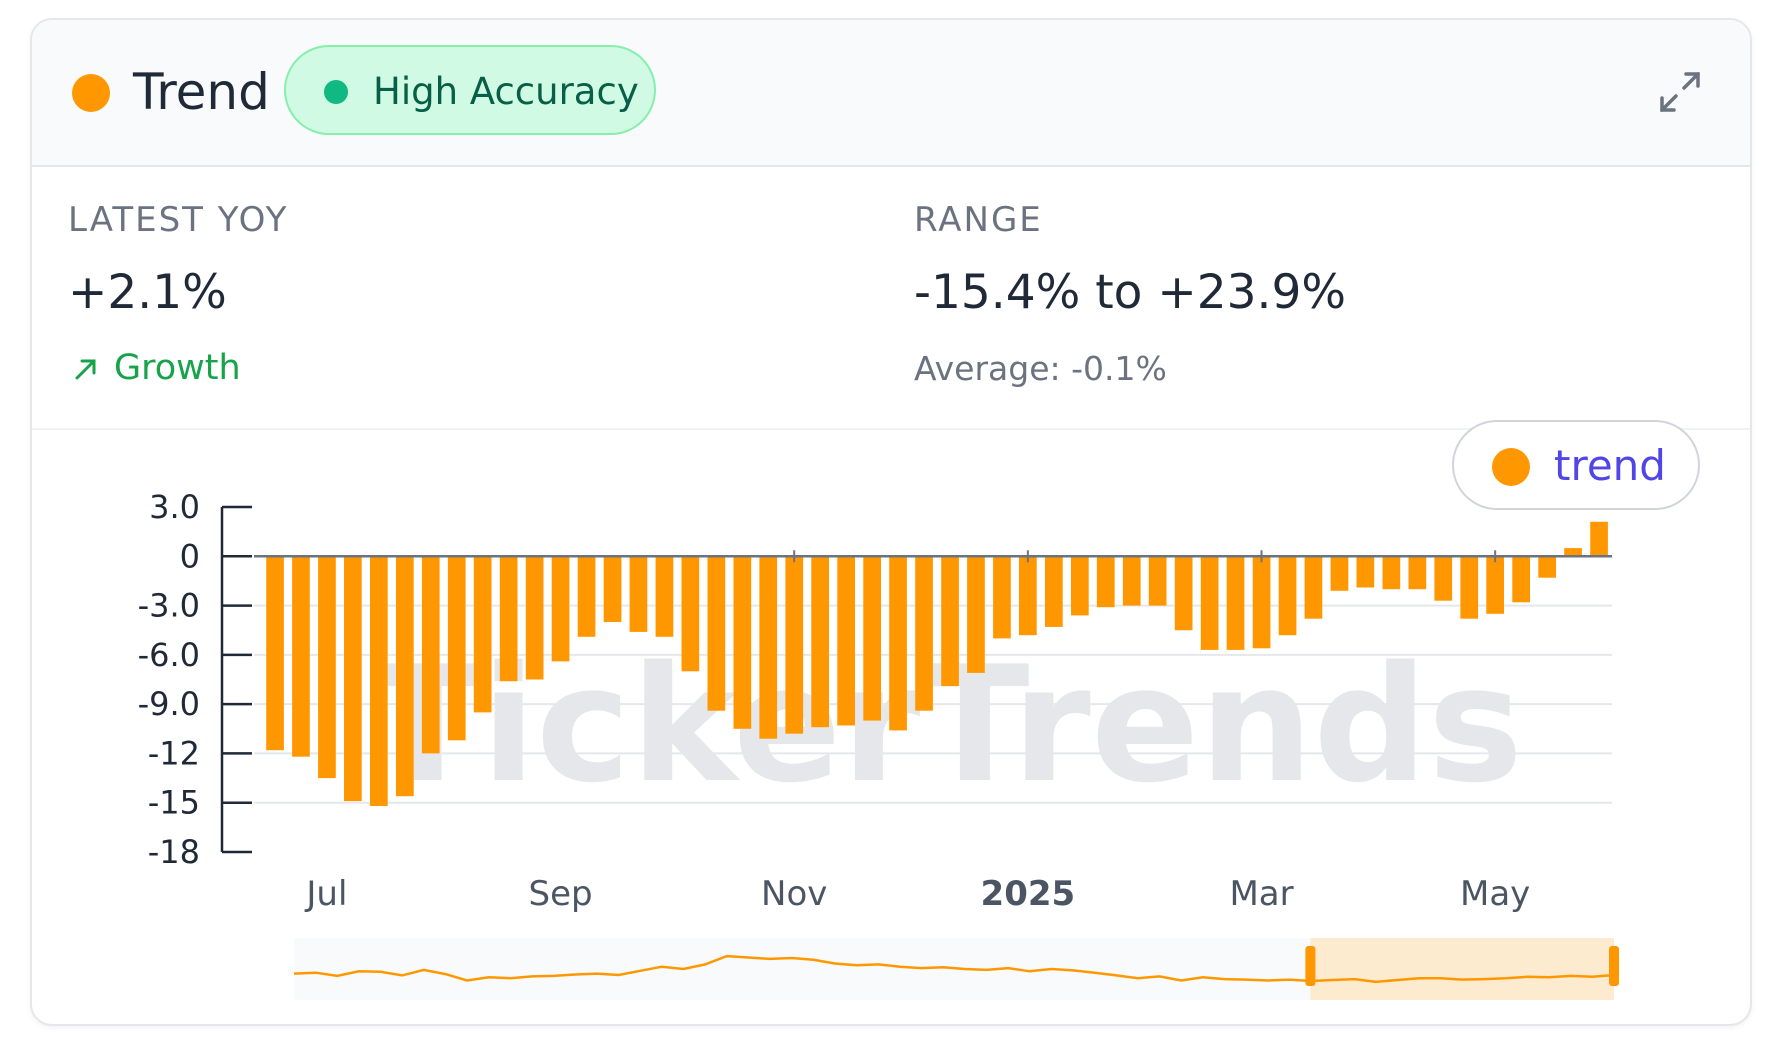 The height and width of the screenshot is (1059, 1787). I want to click on latest-yoy-label: LATEST YOY, so click(178, 220).